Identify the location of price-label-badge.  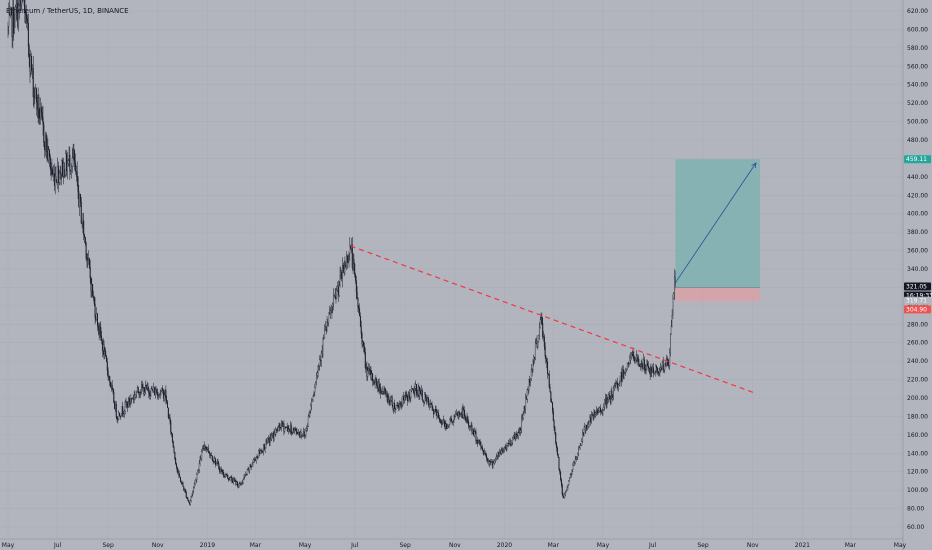
(917, 309).